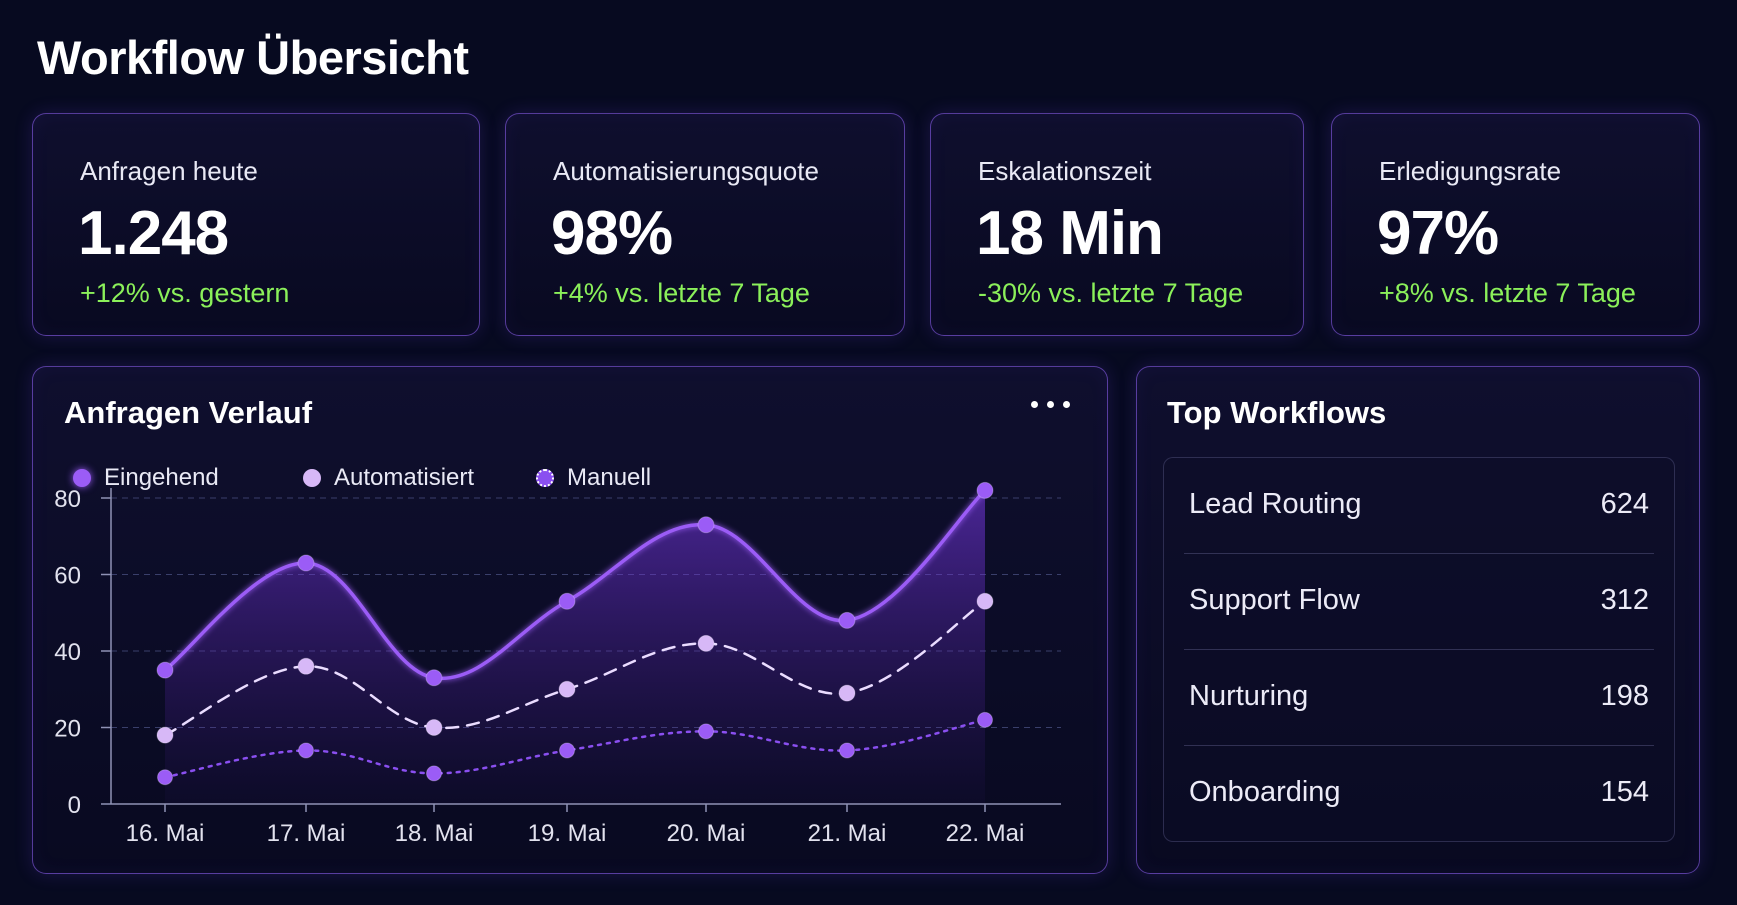  I want to click on top-workflows-title: Top Workflows, so click(1277, 412).